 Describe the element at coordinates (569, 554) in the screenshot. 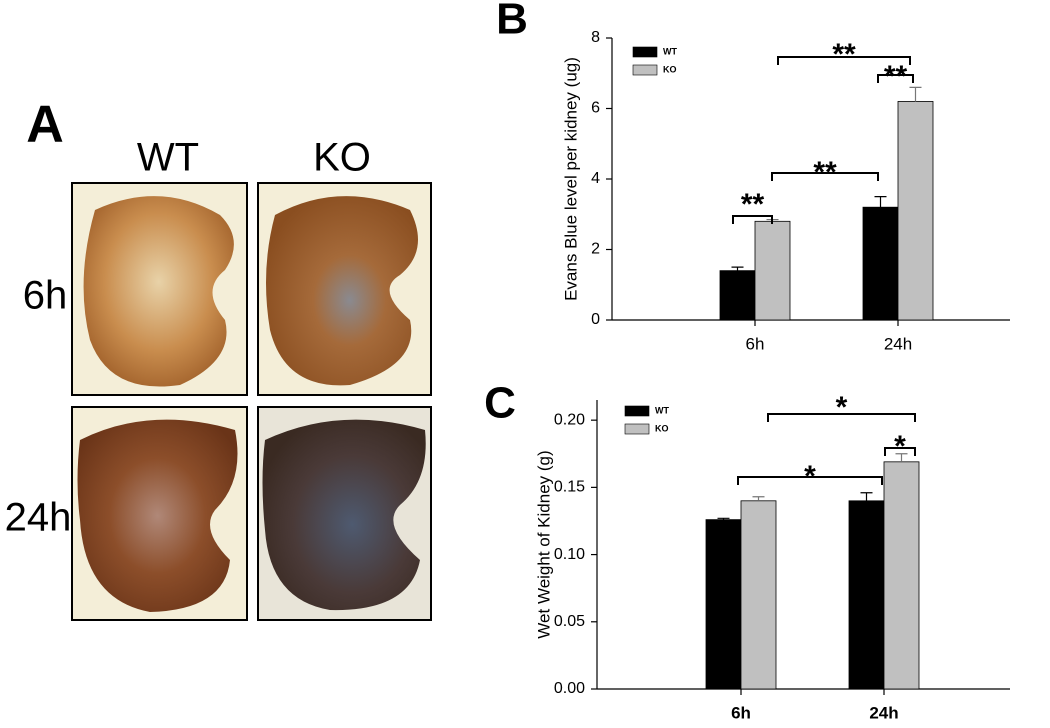

I see `y-tick-label: 0.10` at that location.